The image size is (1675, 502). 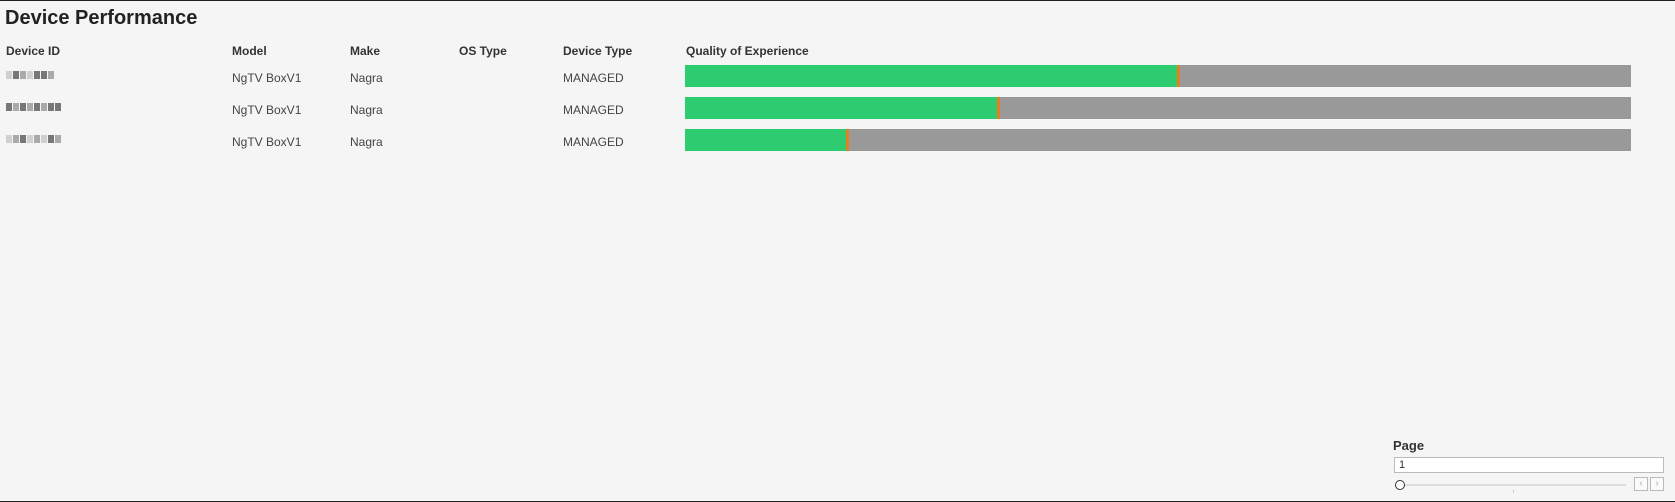 I want to click on header-device-id: Device ID, so click(x=33, y=51).